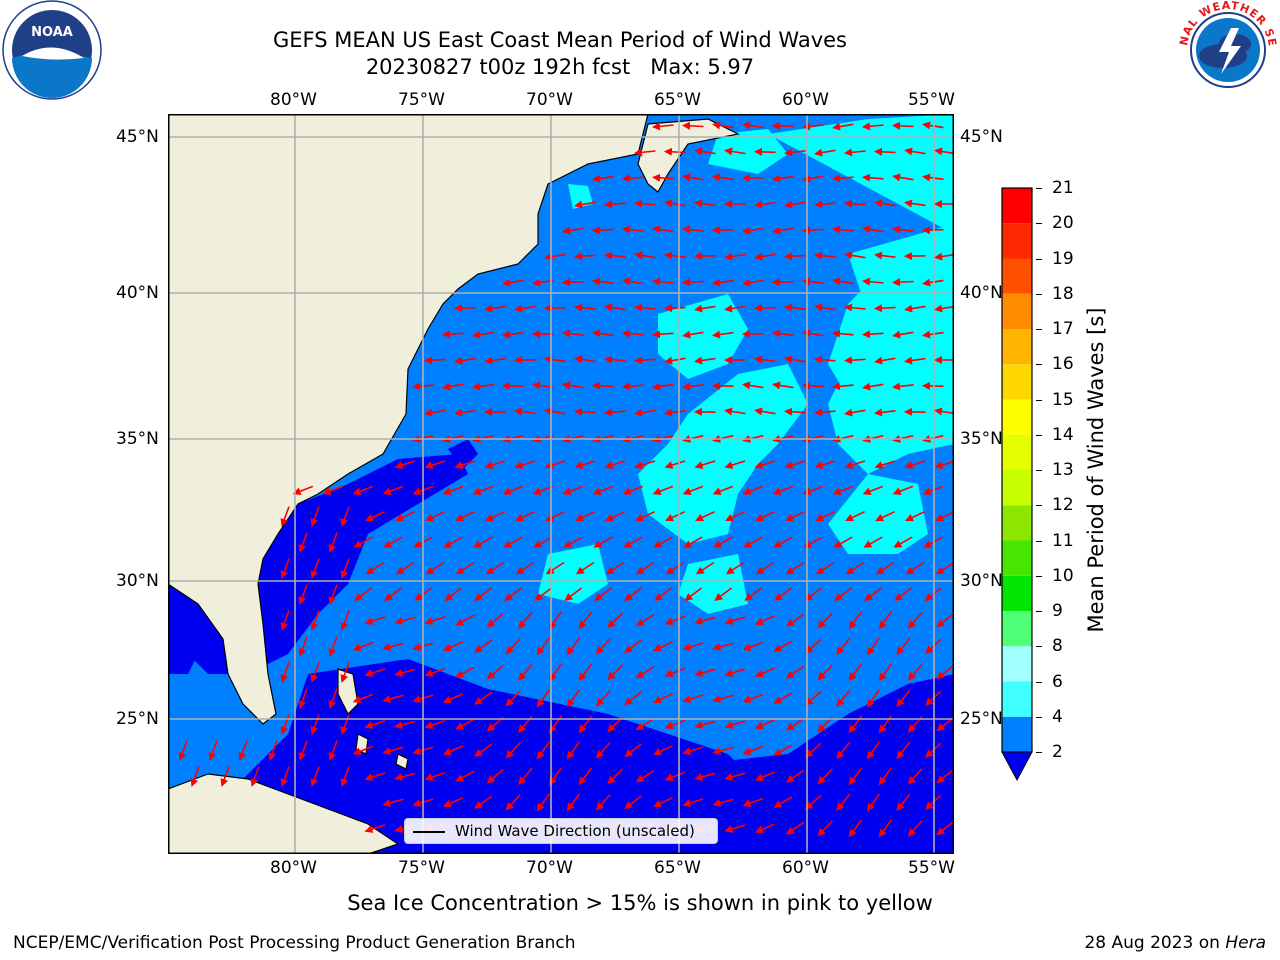 This screenshot has width=1280, height=960. Describe the element at coordinates (137, 581) in the screenshot. I see `lat-label-left-30n: 30°N` at that location.